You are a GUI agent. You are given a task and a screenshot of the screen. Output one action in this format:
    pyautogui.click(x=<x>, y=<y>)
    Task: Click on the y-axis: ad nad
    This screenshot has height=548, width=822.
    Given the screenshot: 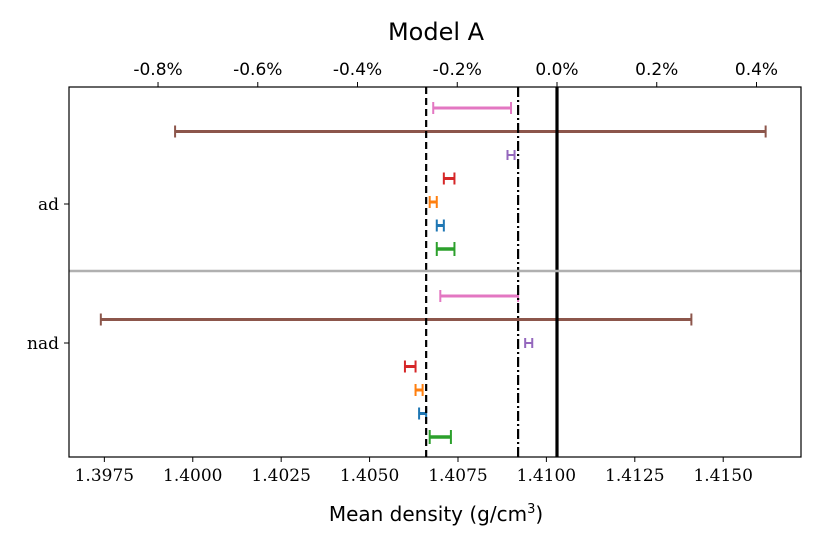 What is the action you would take?
    pyautogui.click(x=48, y=274)
    